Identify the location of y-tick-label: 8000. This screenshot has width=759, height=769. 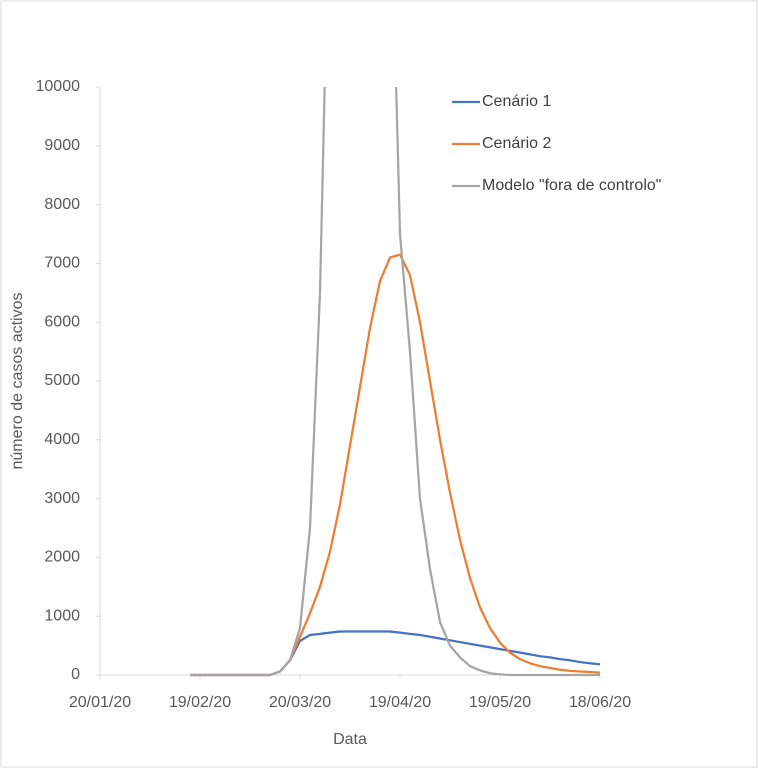
(62, 204).